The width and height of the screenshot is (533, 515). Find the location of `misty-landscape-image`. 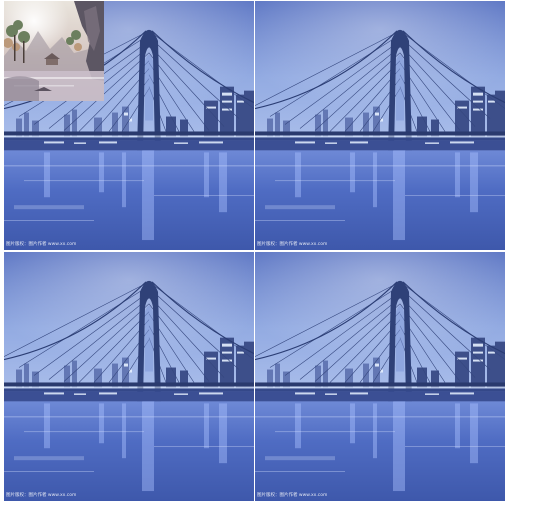

misty-landscape-image is located at coordinates (54, 51).